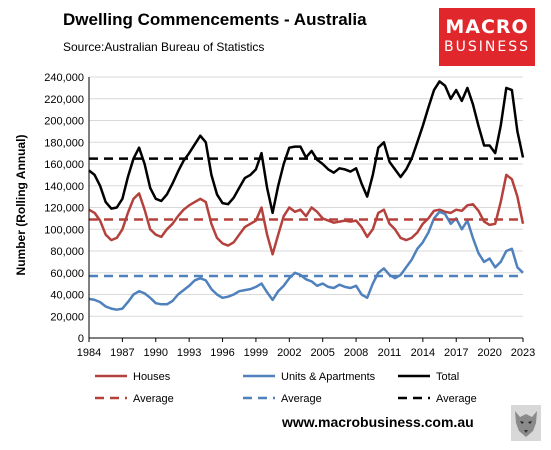  Describe the element at coordinates (322, 353) in the screenshot. I see `x-tick-label: 2005` at that location.